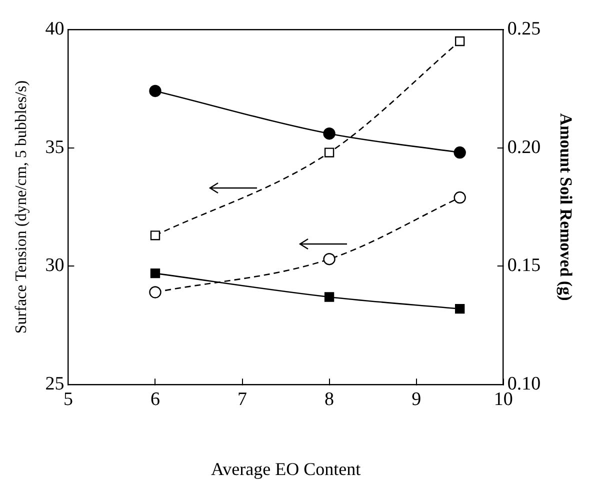 The width and height of the screenshot is (591, 489). I want to click on x-tick-label: 10, so click(503, 399).